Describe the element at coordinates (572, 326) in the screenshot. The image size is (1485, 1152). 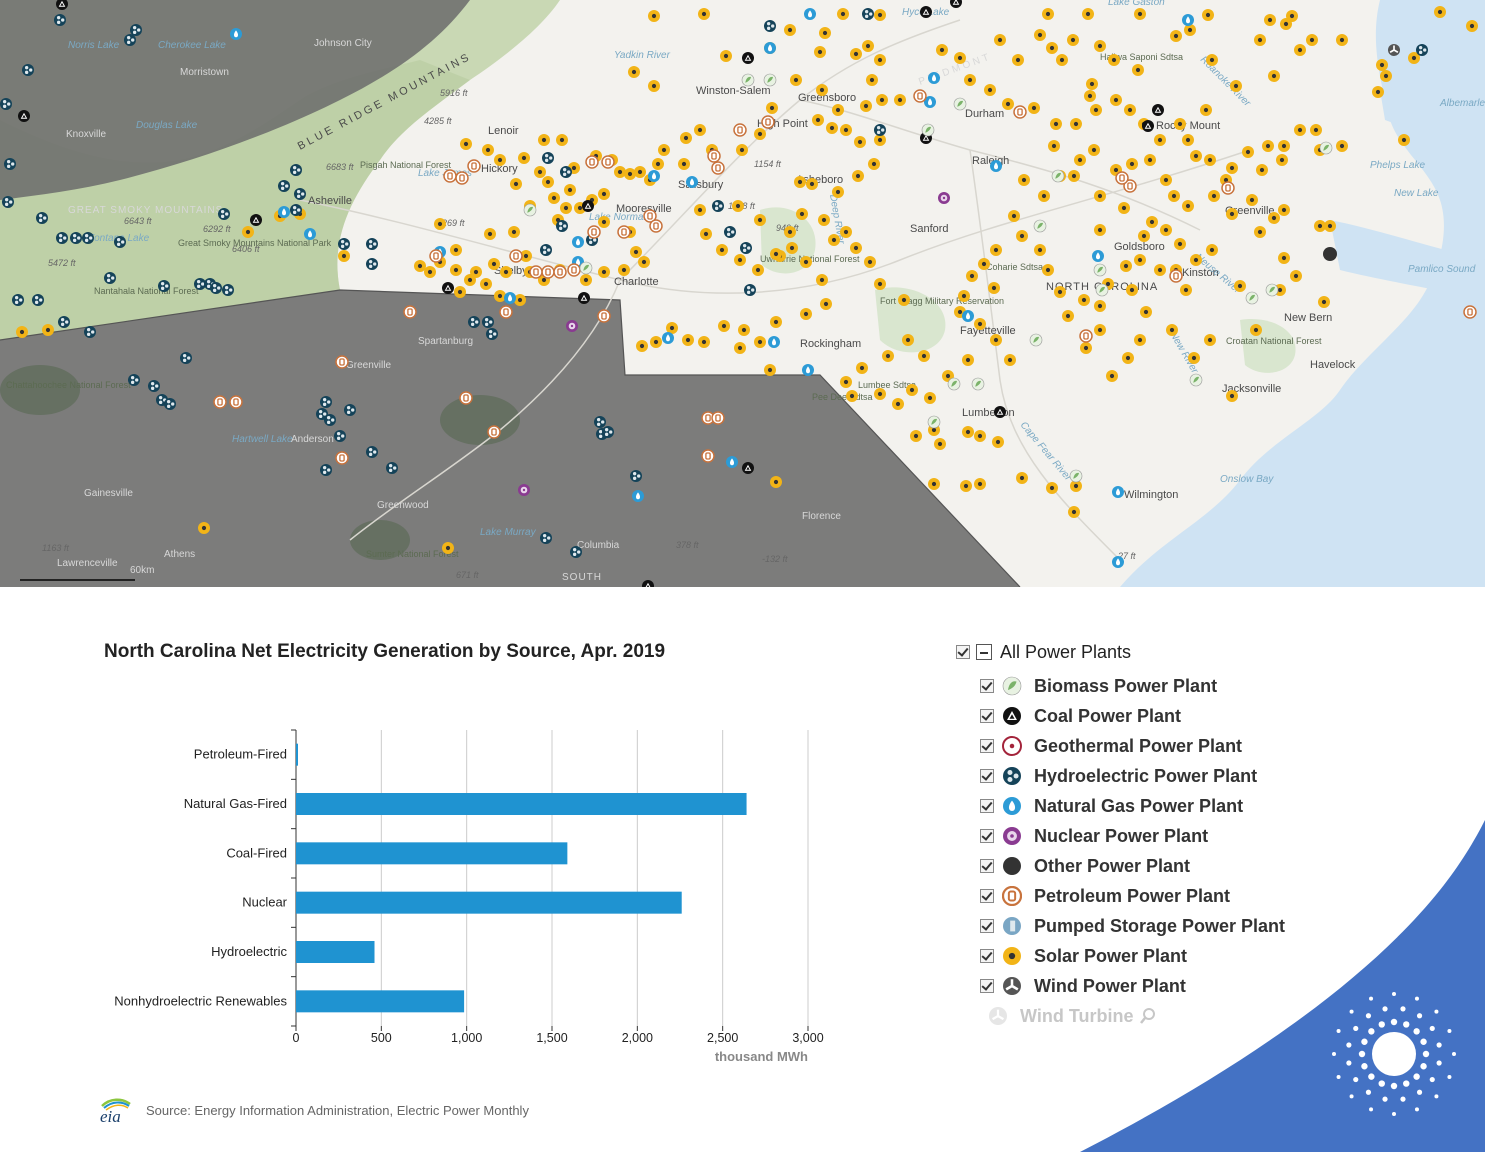
I see `nuclear-plant-marker` at that location.